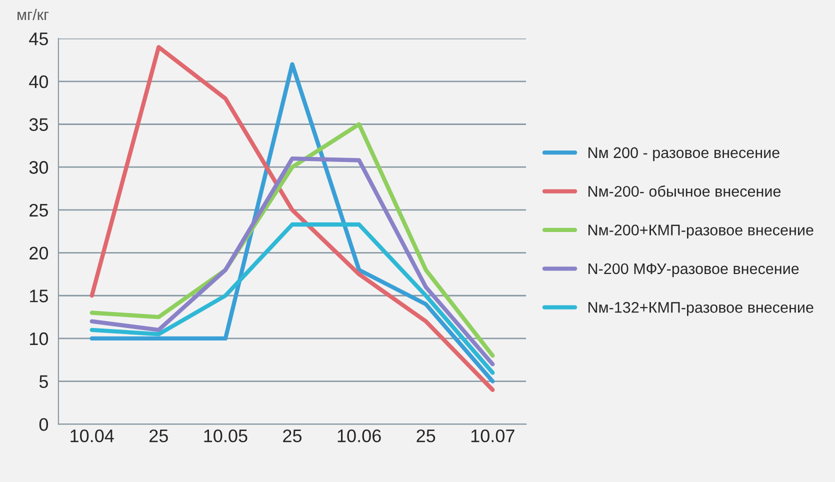 This screenshot has height=482, width=835. I want to click on y-tick-label: 35, so click(38, 124).